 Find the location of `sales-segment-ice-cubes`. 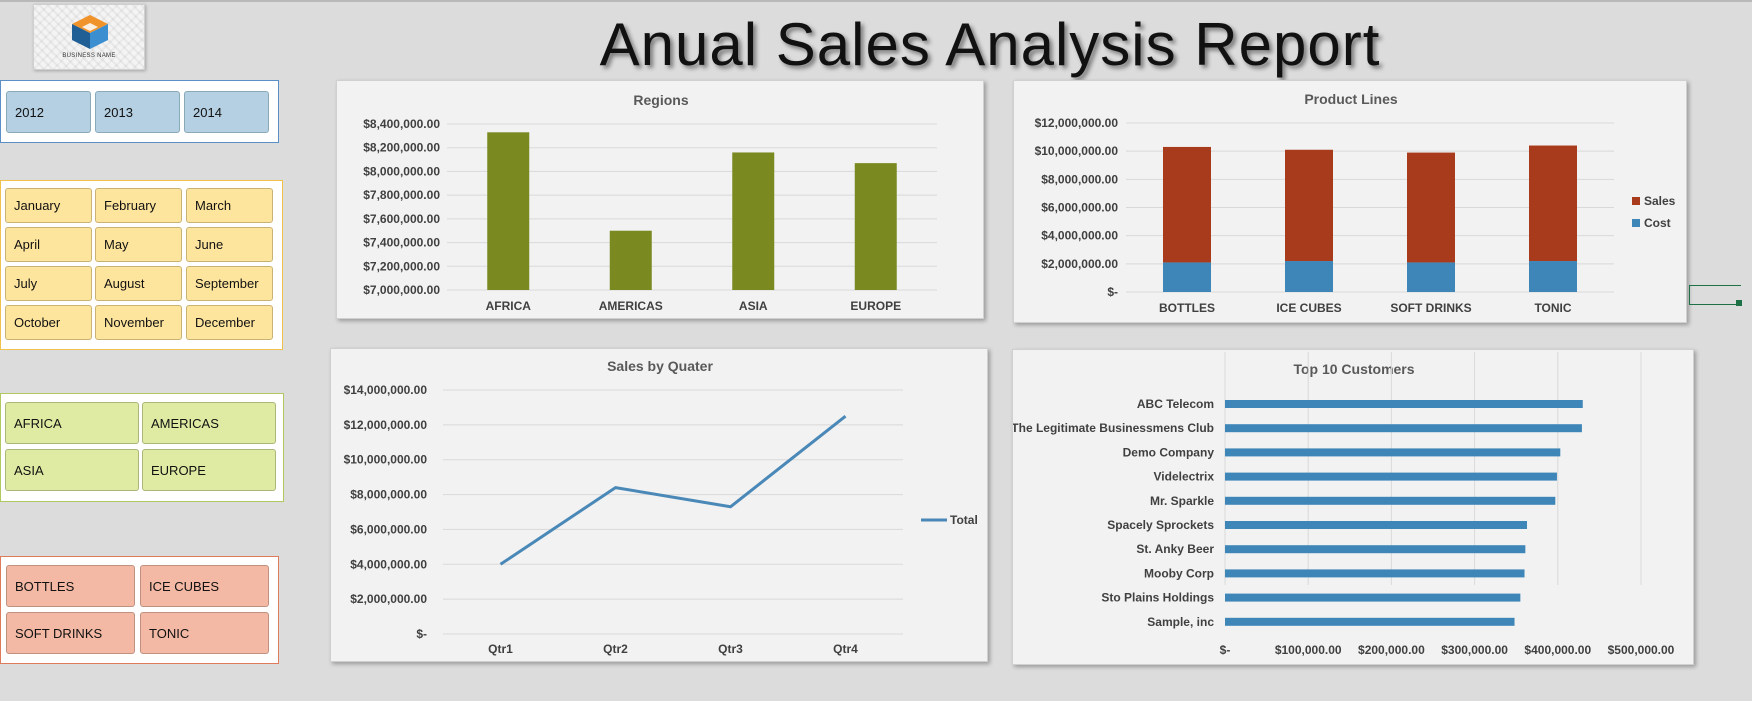

sales-segment-ice-cubes is located at coordinates (1309, 205).